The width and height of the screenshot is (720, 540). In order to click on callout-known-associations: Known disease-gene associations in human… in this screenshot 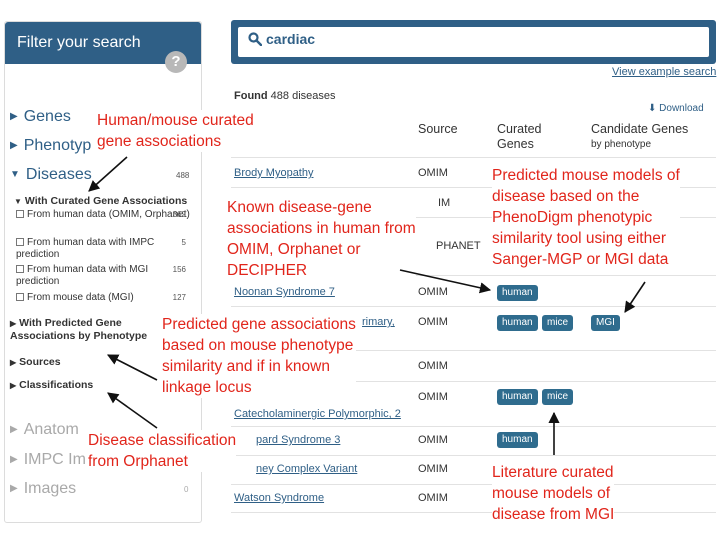, I will do `click(321, 239)`.